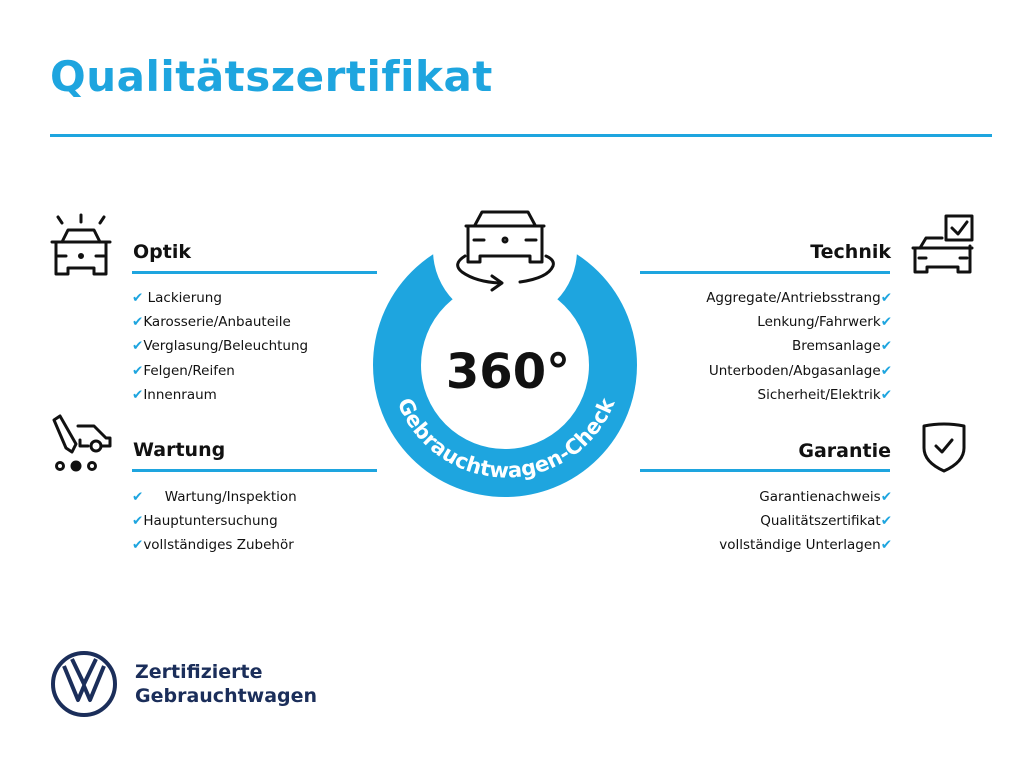 This screenshot has height=768, width=1024. Describe the element at coordinates (220, 395) in the screenshot. I see `list-item: ✔Innenraum` at that location.